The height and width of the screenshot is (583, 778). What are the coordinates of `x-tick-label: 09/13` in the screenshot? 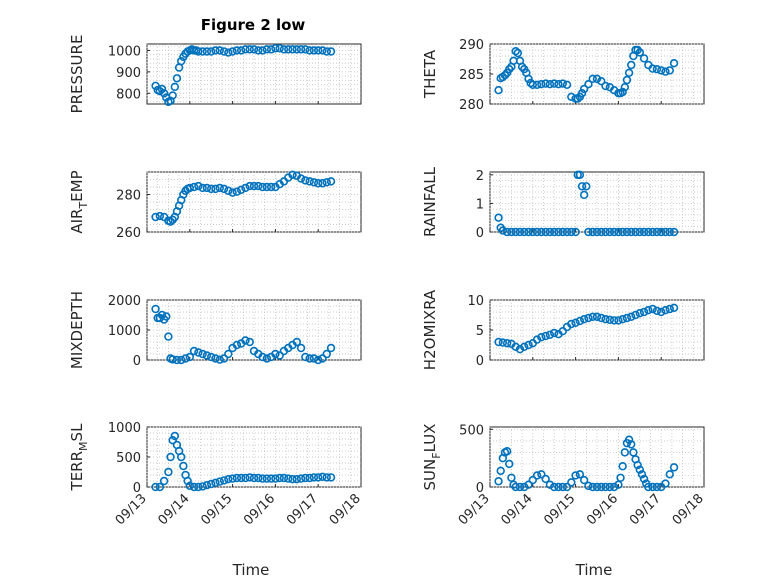 It's located at (131, 509).